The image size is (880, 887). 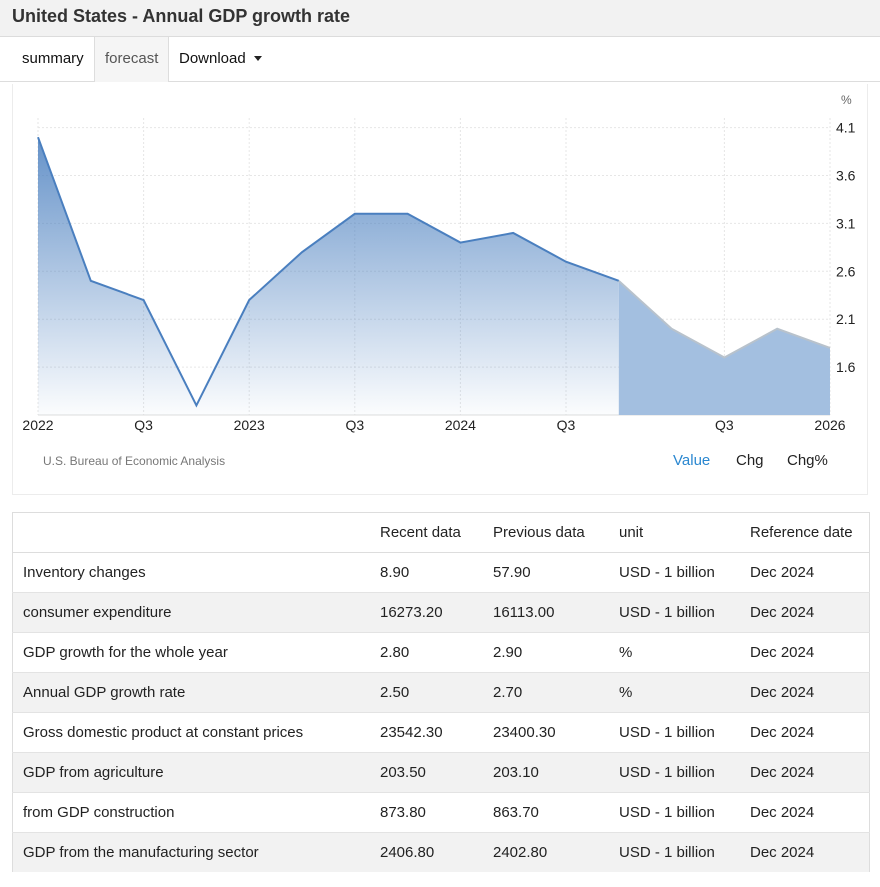 I want to click on caret-down-icon, so click(x=257, y=58).